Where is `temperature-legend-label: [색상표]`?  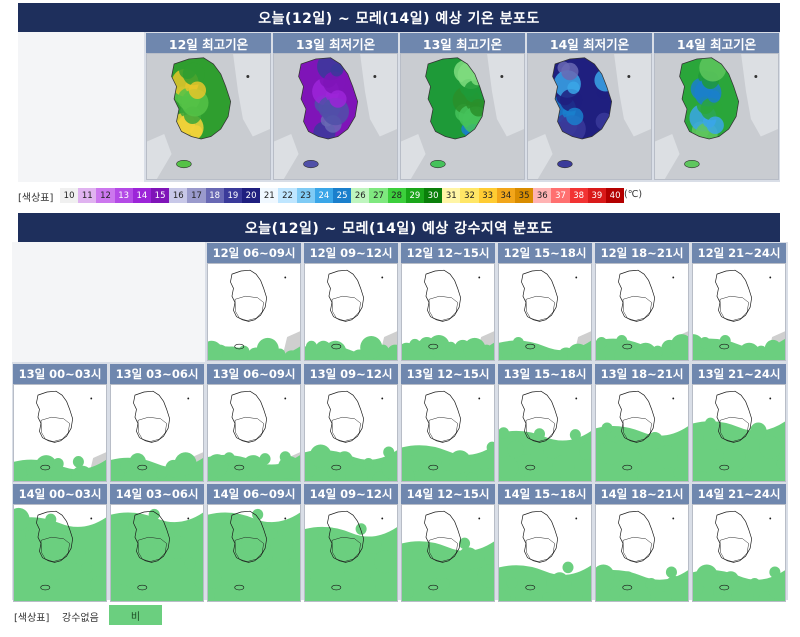
temperature-legend-label: [색상표] is located at coordinates (36, 198).